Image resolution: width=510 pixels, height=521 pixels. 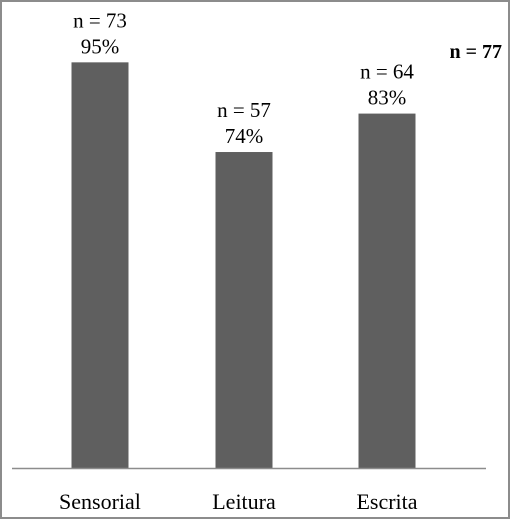 I want to click on percent-label-leitura: 74%, so click(x=244, y=136).